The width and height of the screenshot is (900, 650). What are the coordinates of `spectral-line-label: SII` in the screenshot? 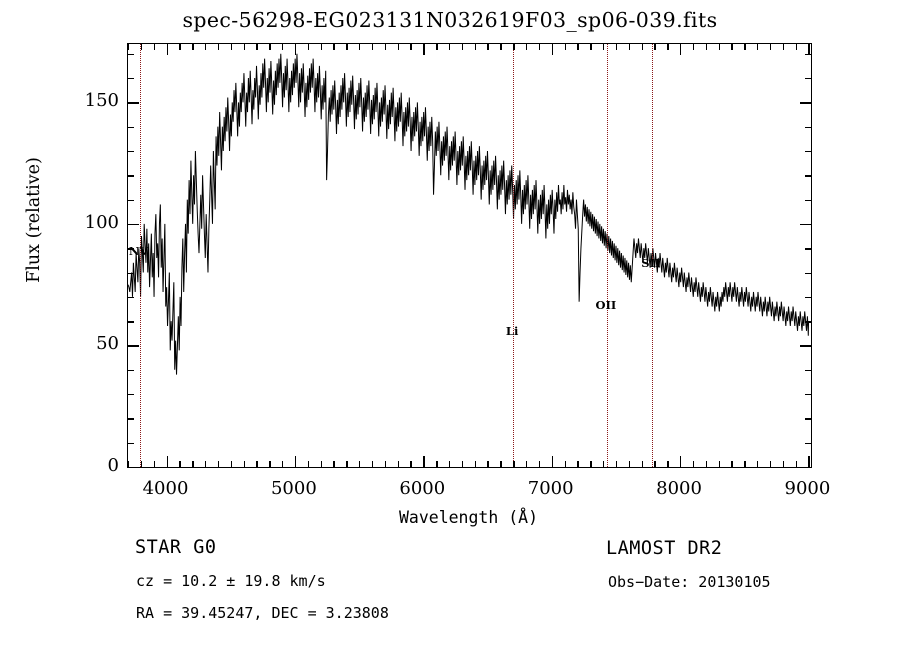 It's located at (651, 263).